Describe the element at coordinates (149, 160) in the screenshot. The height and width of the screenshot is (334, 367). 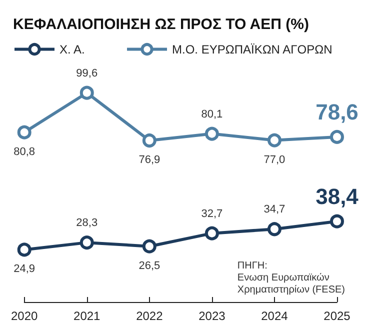
I see `data-label: 76,9` at that location.